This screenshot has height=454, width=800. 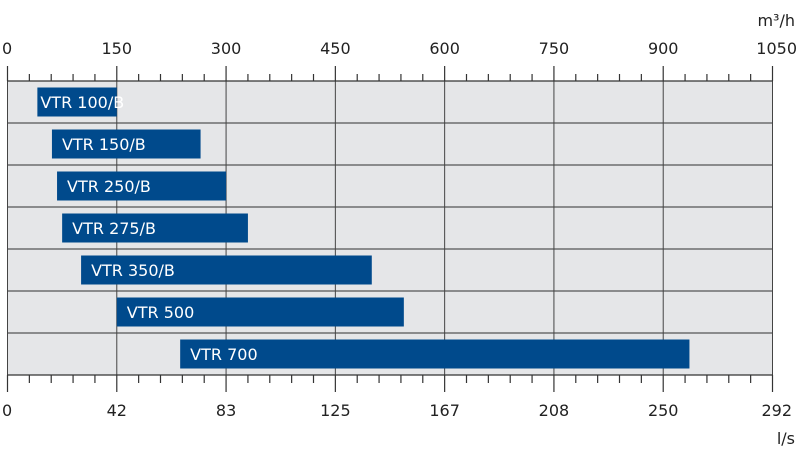 What do you see at coordinates (226, 410) in the screenshot?
I see `bottom-tick-label: 83` at bounding box center [226, 410].